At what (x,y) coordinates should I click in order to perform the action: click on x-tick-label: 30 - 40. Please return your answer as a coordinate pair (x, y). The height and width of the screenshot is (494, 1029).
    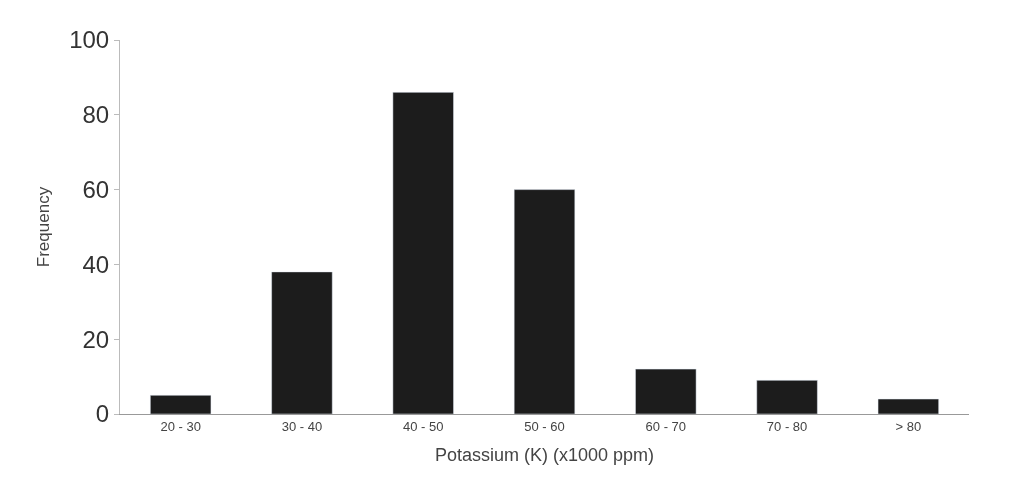
    Looking at the image, I should click on (302, 426).